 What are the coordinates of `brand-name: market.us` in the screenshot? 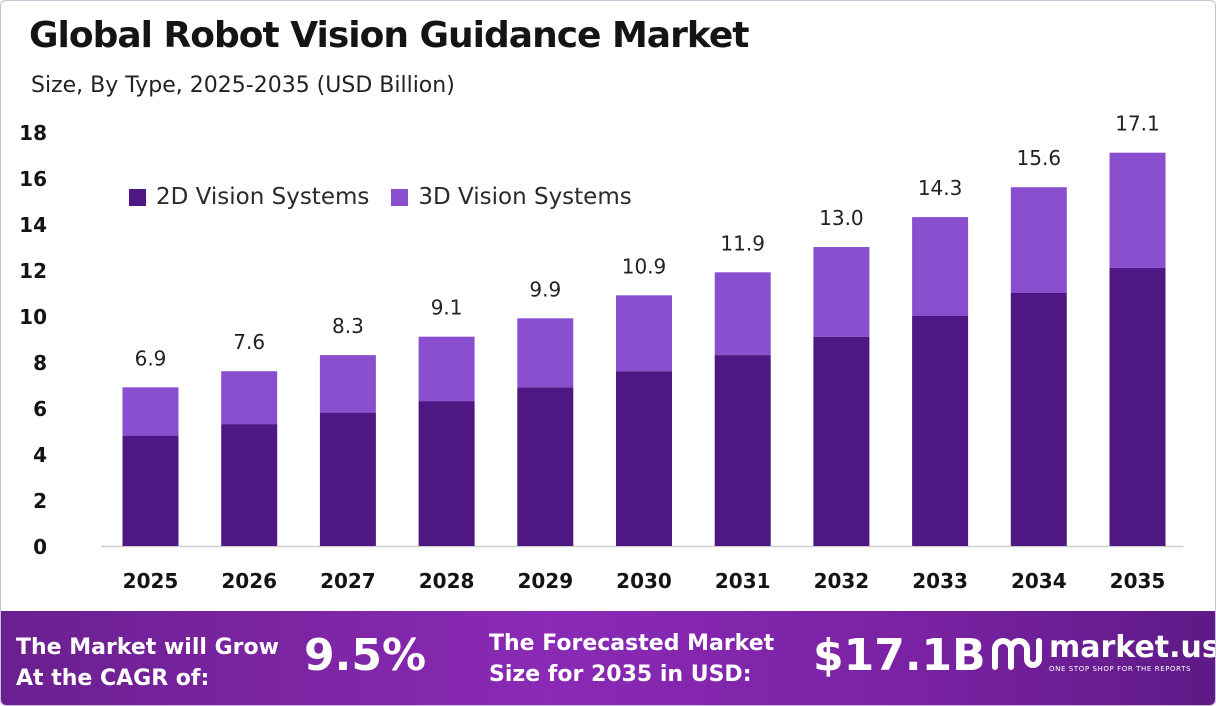 It's located at (1132, 647).